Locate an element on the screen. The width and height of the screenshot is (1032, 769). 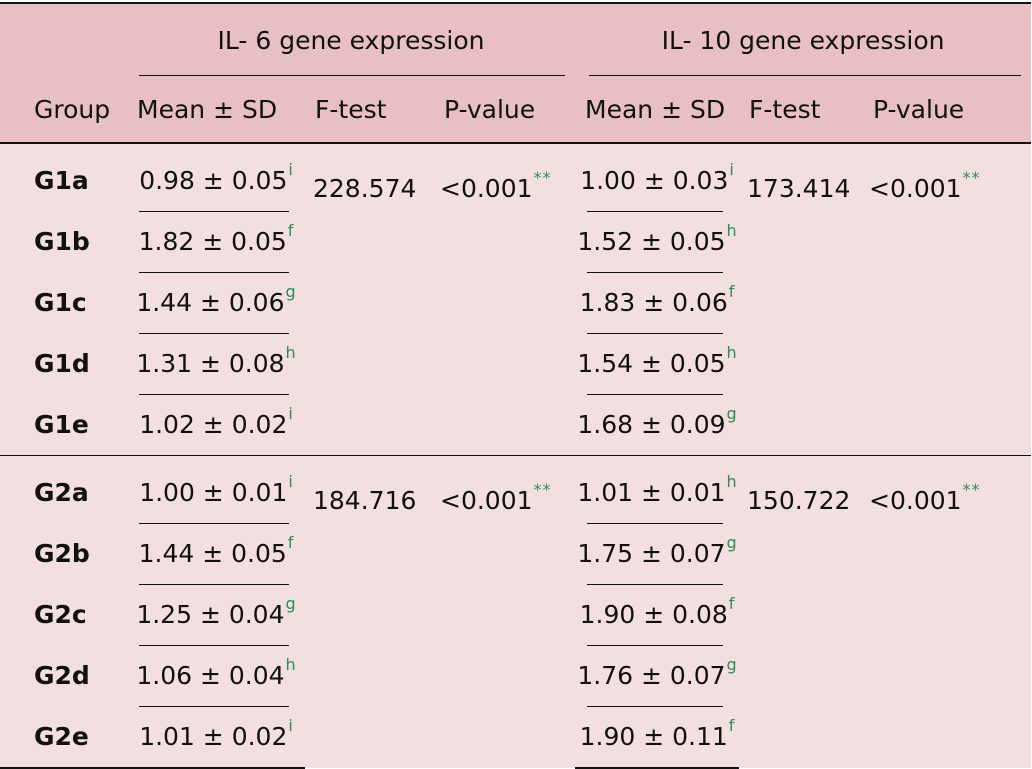
il10-mean-cell: 1.52 ± 0.05h is located at coordinates (657, 241).